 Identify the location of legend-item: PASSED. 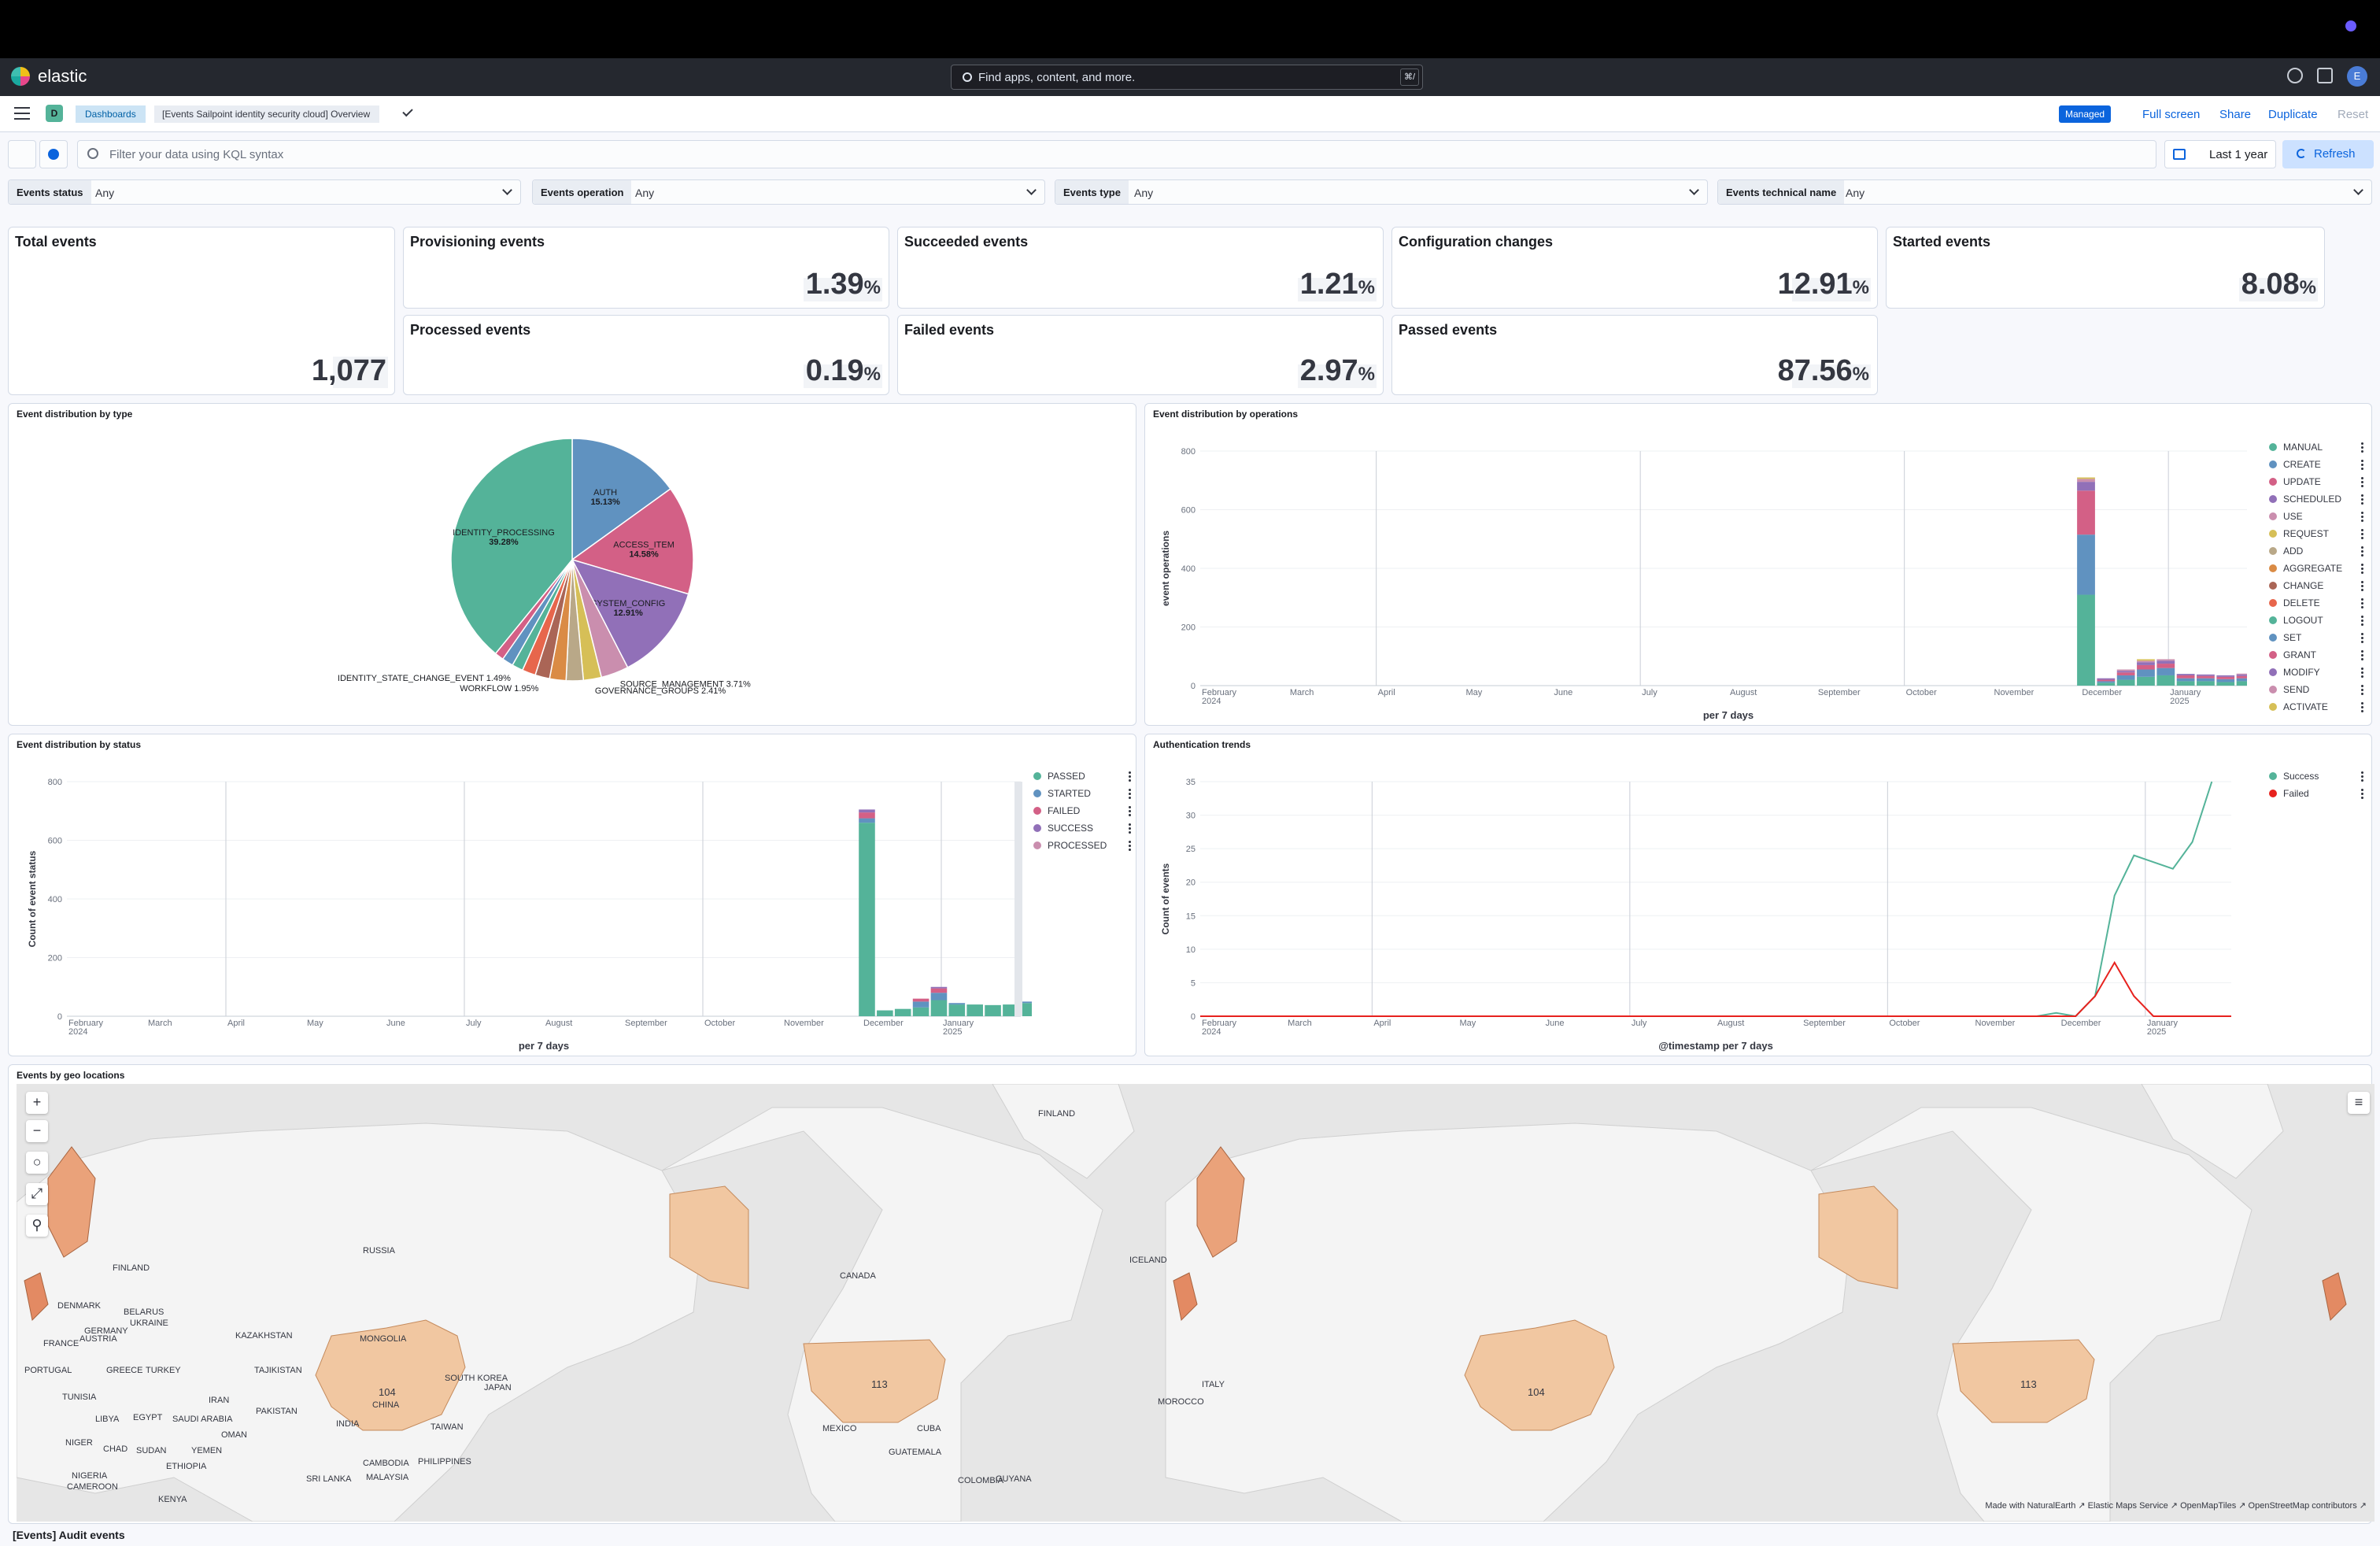
(1082, 776).